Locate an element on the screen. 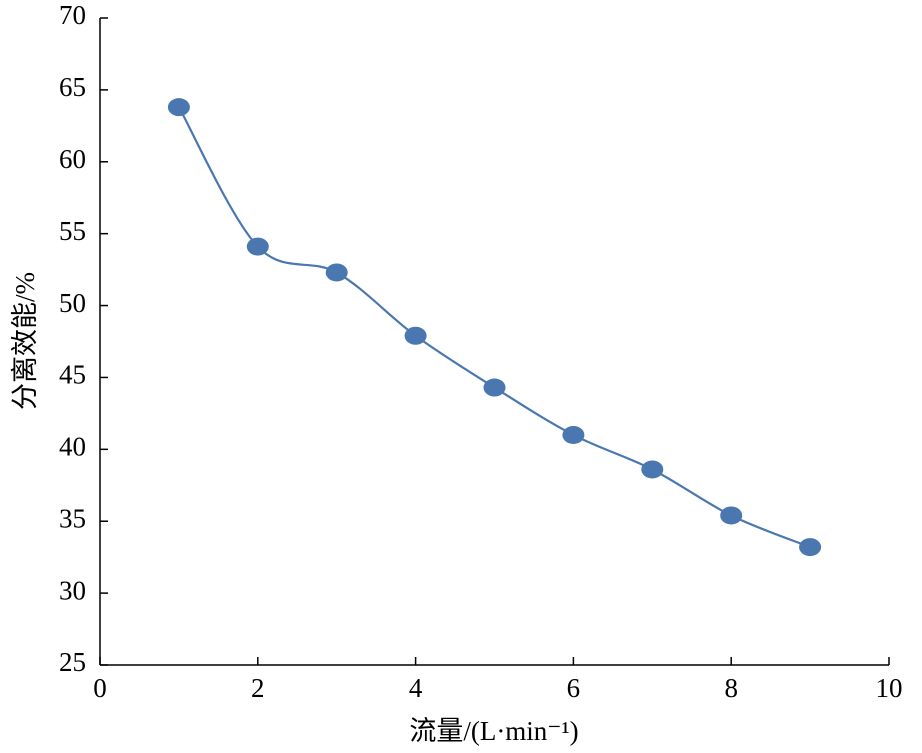 Image resolution: width=922 pixels, height=753 pixels. y-axis-label: 分离效能/% is located at coordinates (25, 341).